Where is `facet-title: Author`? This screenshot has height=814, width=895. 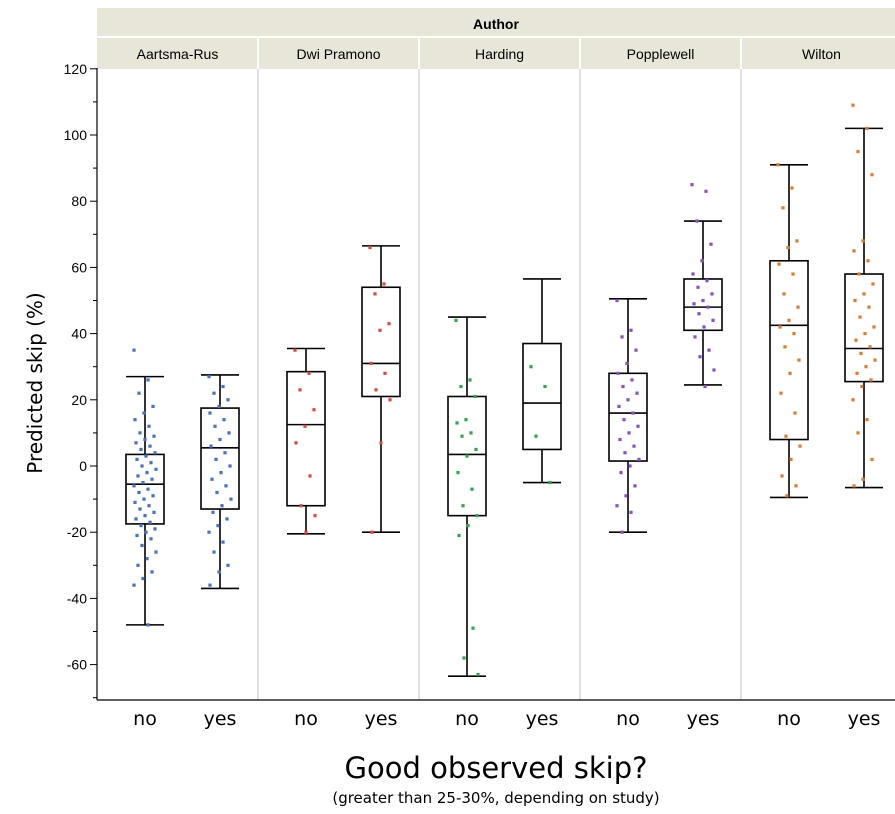 facet-title: Author is located at coordinates (496, 24).